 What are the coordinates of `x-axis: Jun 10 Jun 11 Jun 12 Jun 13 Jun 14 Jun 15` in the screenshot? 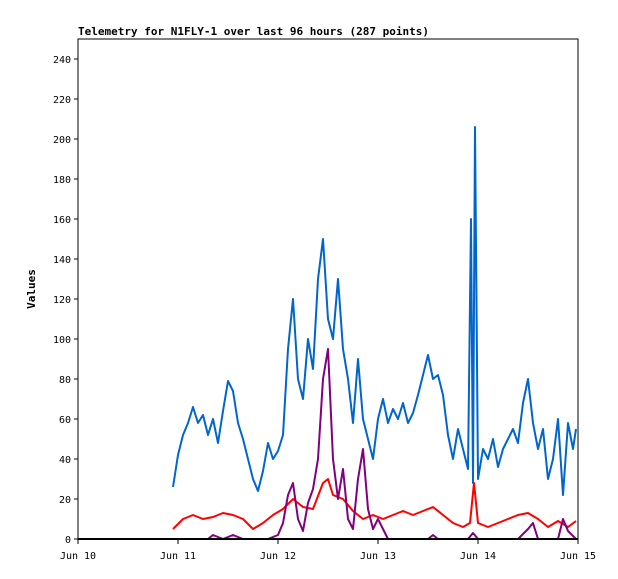 It's located at (328, 550).